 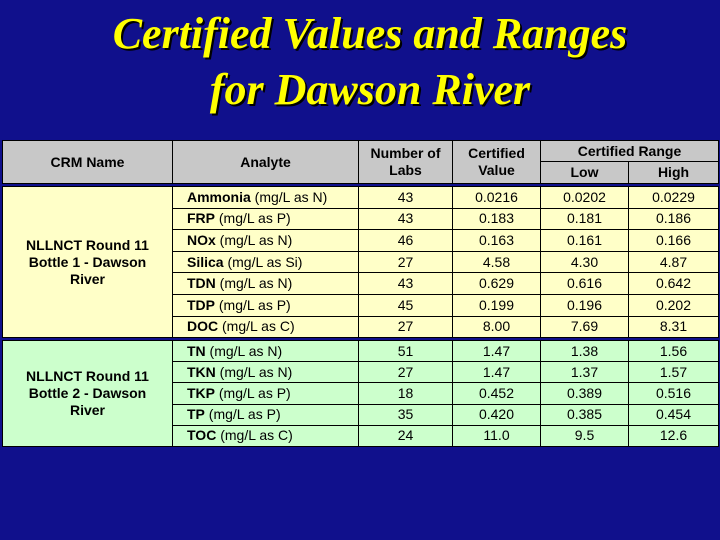 I want to click on analyte-name: TOC, so click(x=202, y=435).